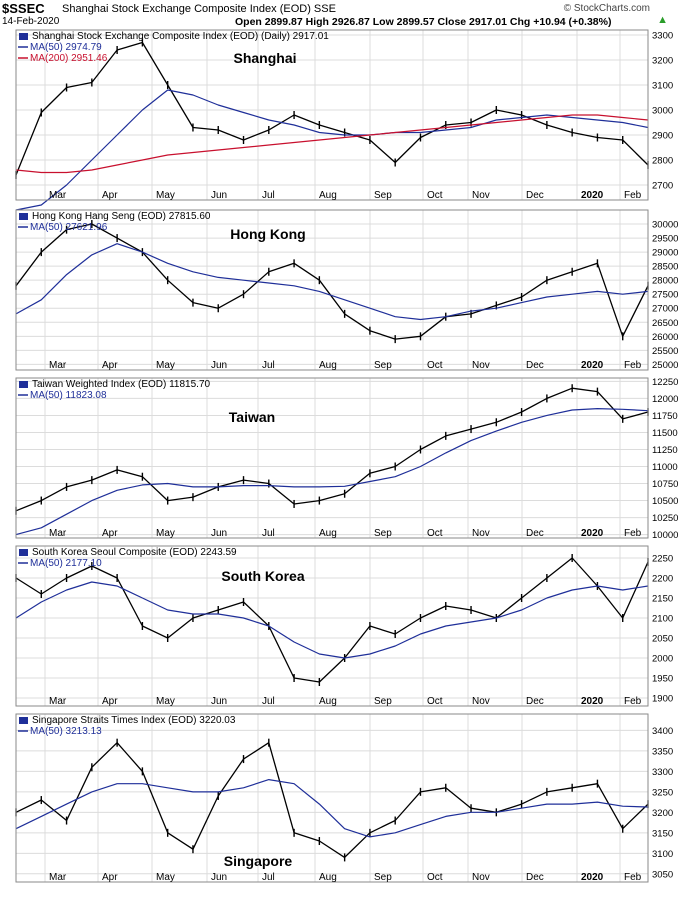 The width and height of the screenshot is (700, 900). Describe the element at coordinates (662, 20) in the screenshot. I see `up-arrow-icon: ▲` at that location.